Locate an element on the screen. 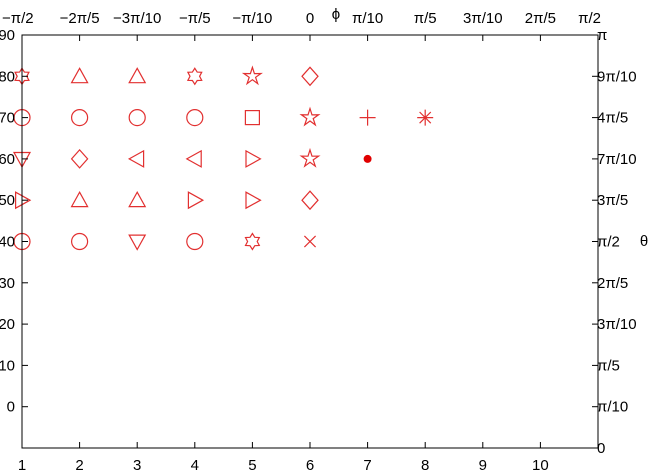 The height and width of the screenshot is (474, 654). right-axis: 0 π/10 π/5 3π/10 2π/5 π/2 3π/5 7π/10 4π/5 9π/10 π is located at coordinates (614, 242).